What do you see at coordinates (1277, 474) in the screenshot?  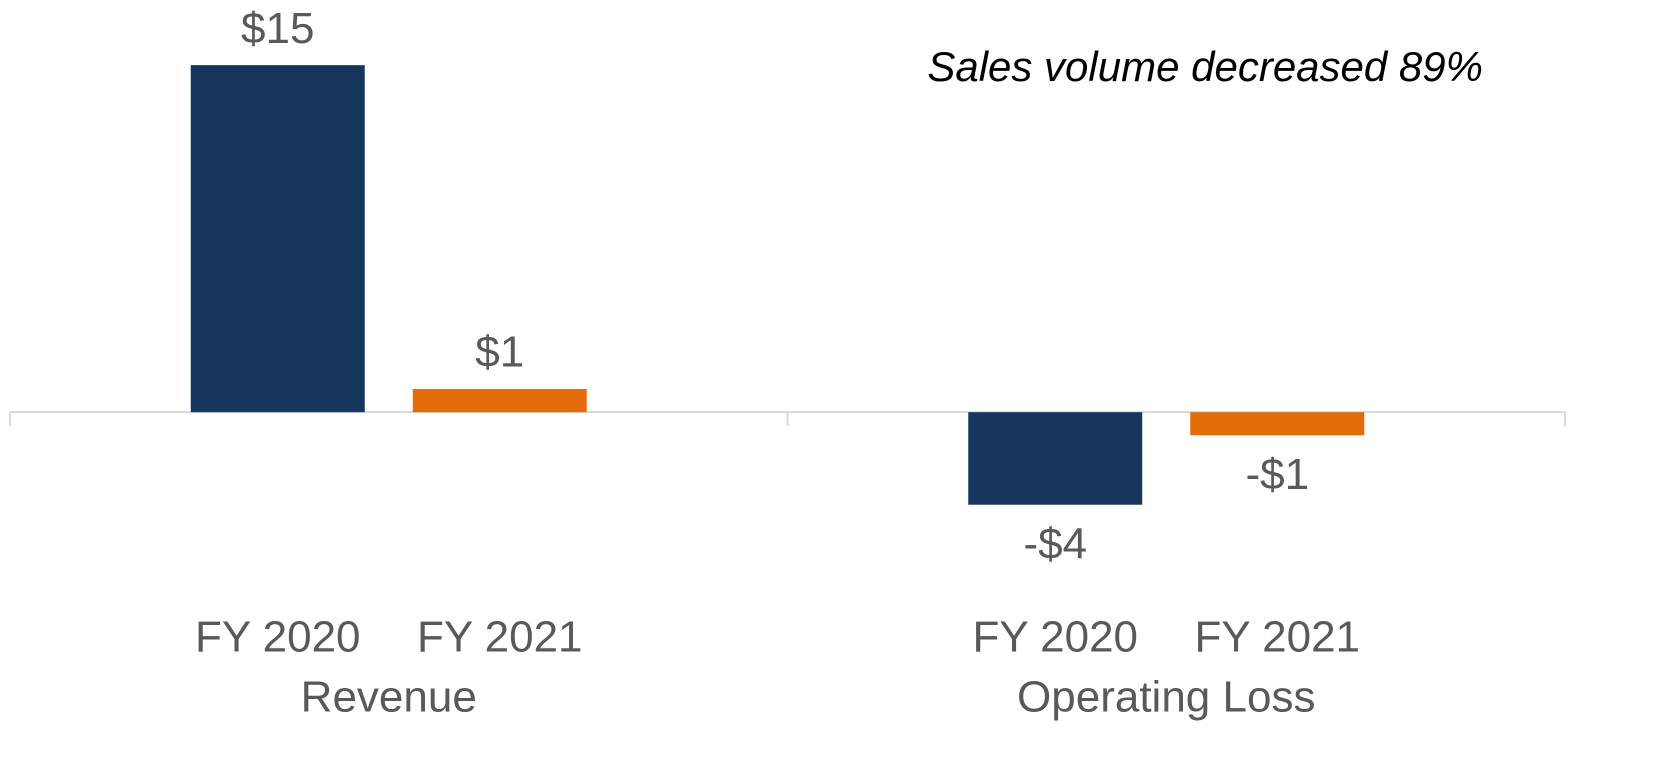 I see `value-label: -$1` at bounding box center [1277, 474].